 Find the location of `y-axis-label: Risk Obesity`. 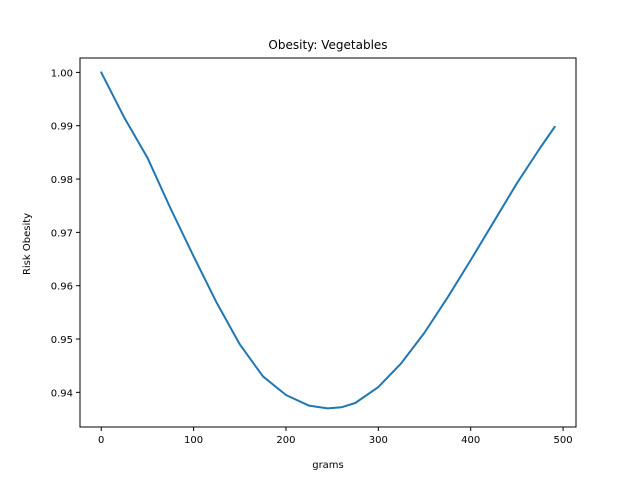

y-axis-label: Risk Obesity is located at coordinates (27, 244).